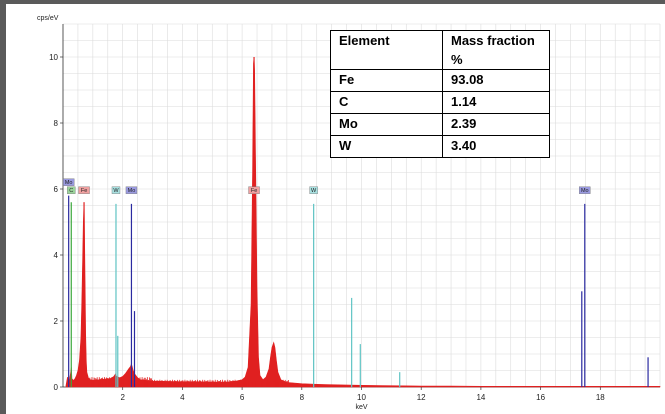 This screenshot has width=665, height=414. Describe the element at coordinates (496, 102) in the screenshot. I see `table-cell-value: 1.14` at that location.